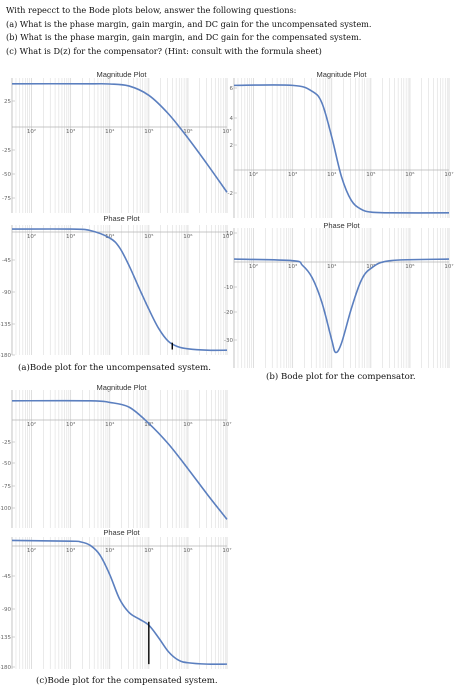 The width and height of the screenshot is (470, 700). I want to click on uncomp-phase-title: Phase Plot, so click(121, 218).